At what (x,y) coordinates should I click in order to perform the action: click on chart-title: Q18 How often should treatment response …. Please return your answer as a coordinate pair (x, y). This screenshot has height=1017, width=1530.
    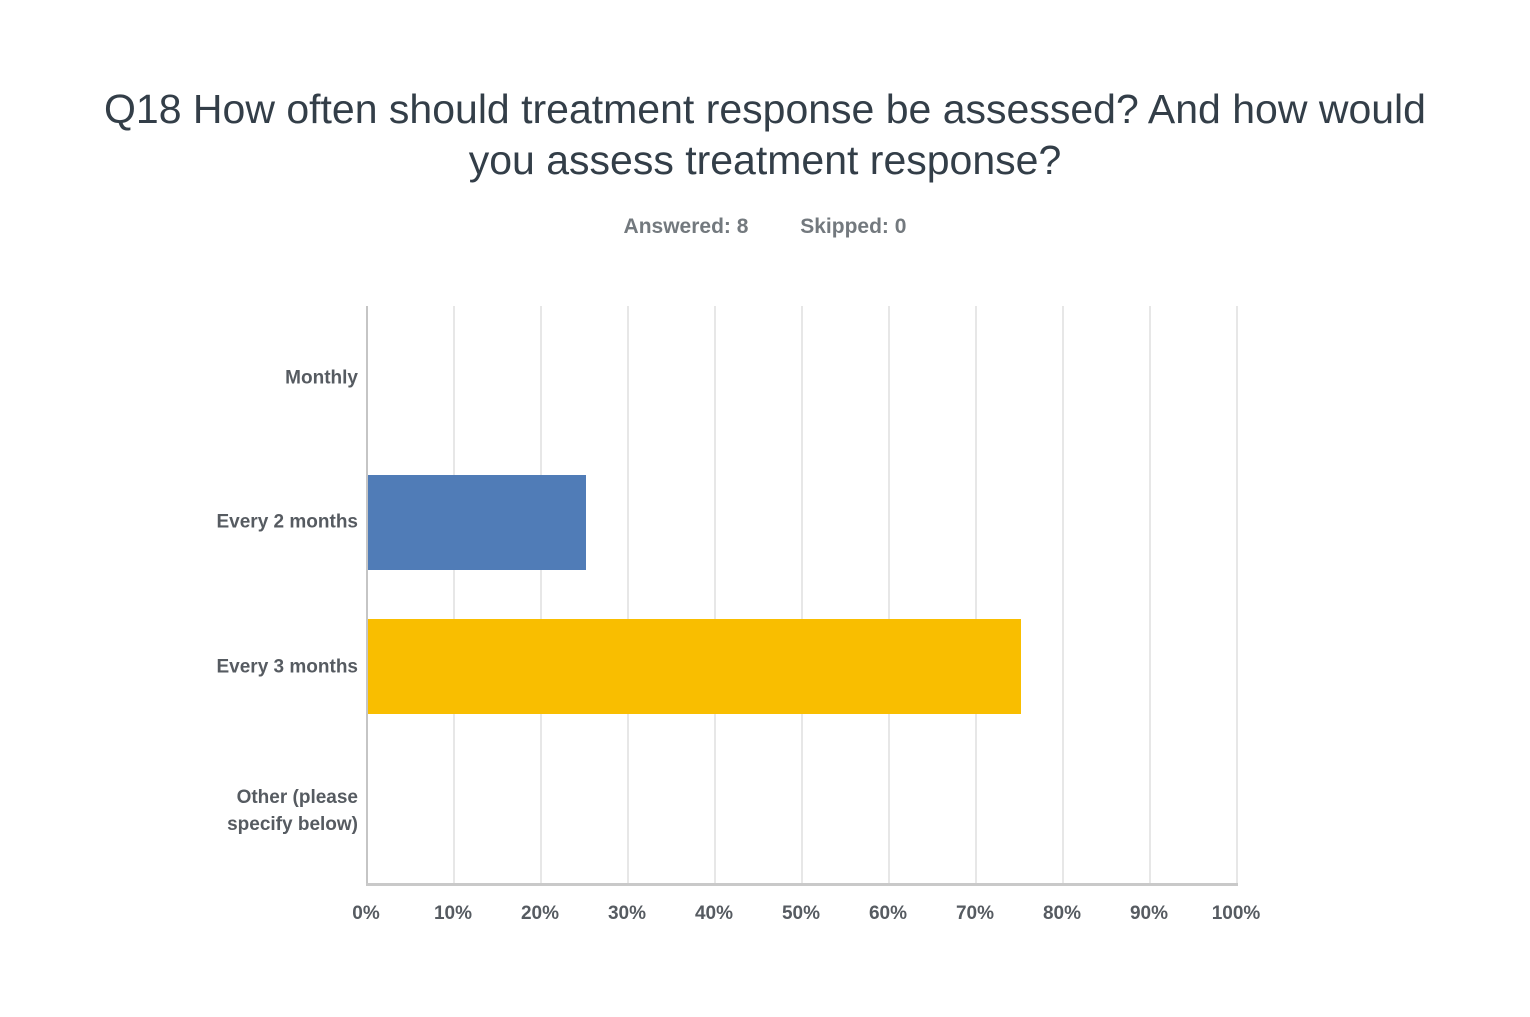
    Looking at the image, I should click on (765, 135).